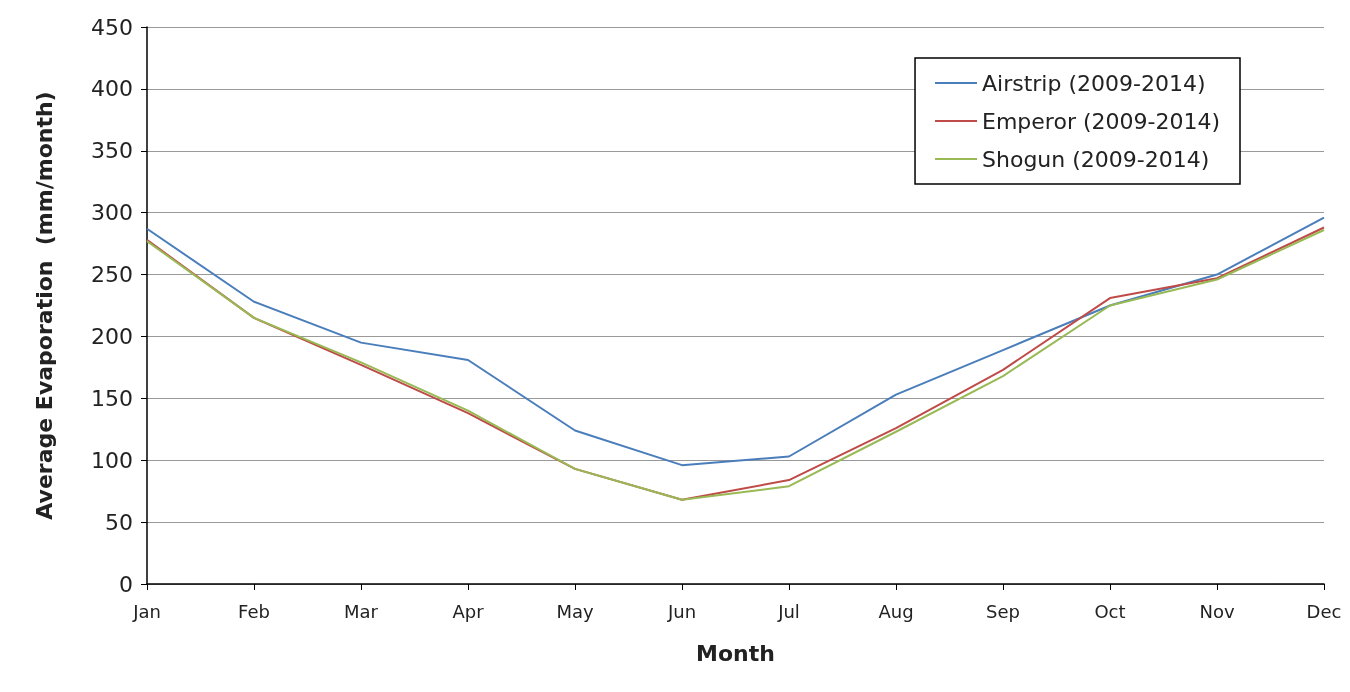 The width and height of the screenshot is (1350, 692). Describe the element at coordinates (112, 151) in the screenshot. I see `y-tick-label: 350` at that location.